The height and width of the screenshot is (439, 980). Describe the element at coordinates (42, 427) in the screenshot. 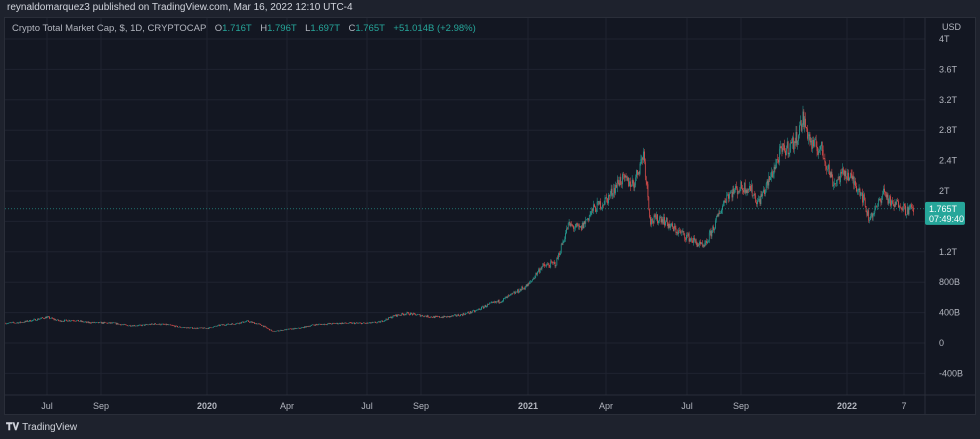

I see `tradingview-logo: 𝐓𝐕 TradingView` at that location.